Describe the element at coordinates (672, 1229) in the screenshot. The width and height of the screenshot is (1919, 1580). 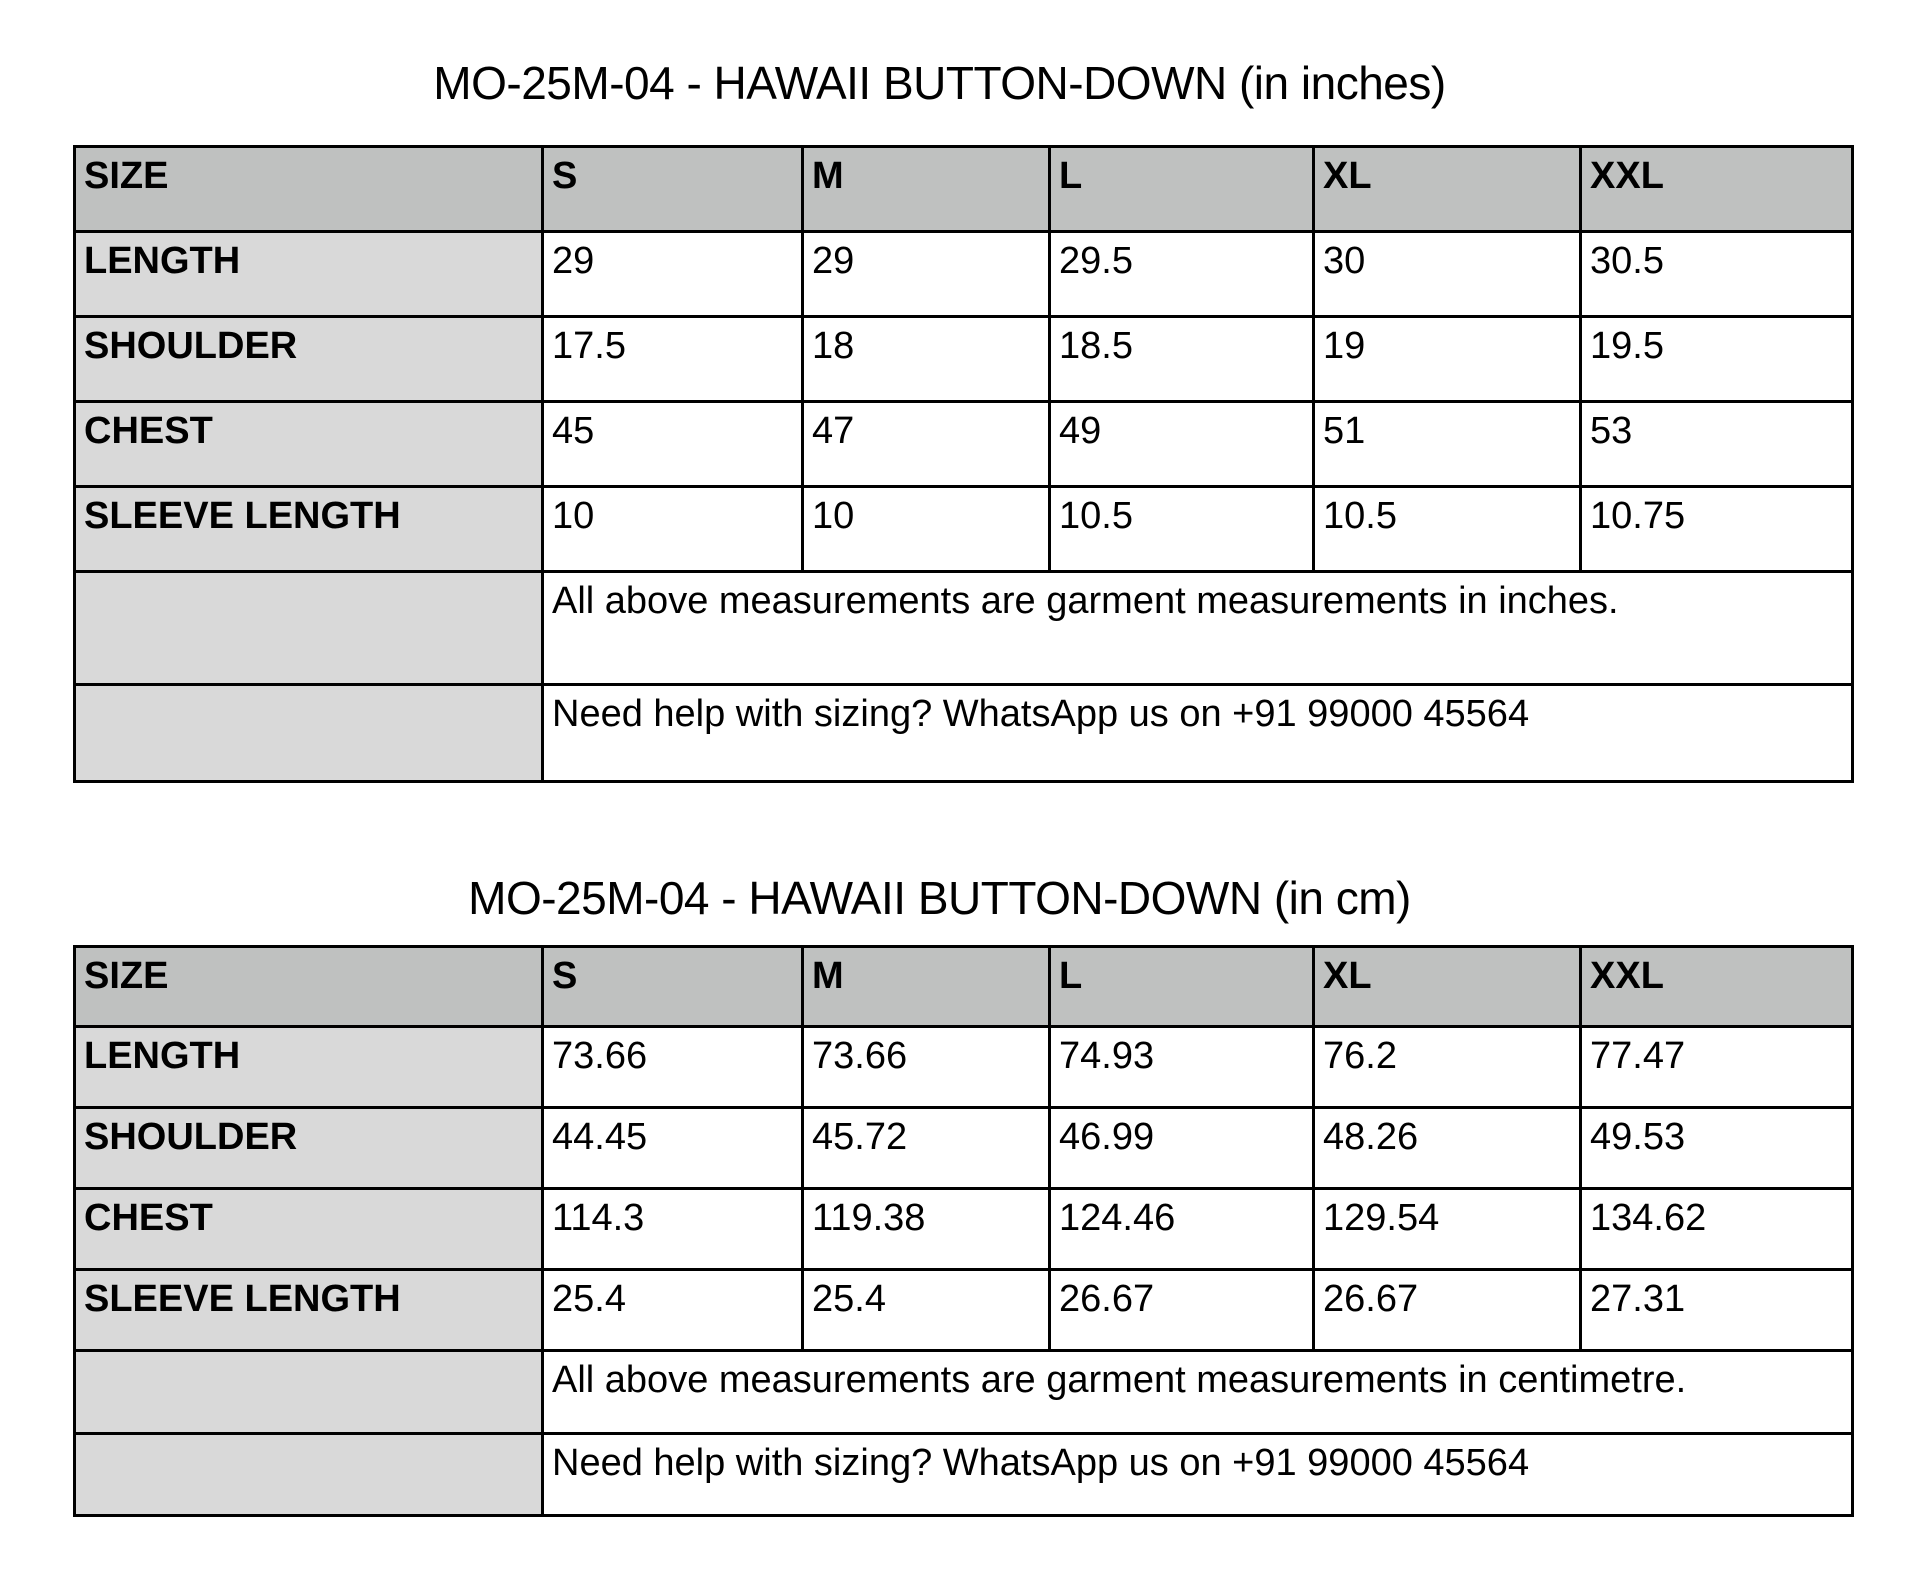
I see `measurement-value: 114.3` at that location.